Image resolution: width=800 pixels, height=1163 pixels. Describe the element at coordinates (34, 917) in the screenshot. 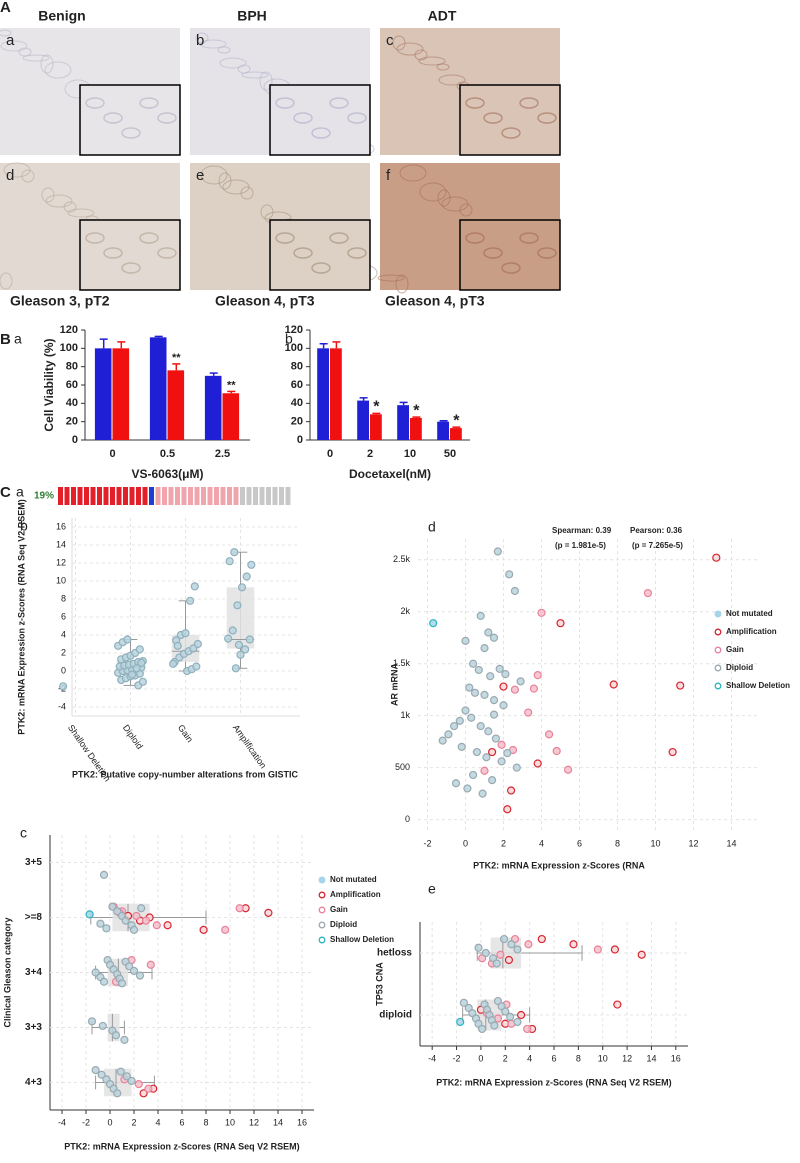

I see `y-tick-label: >=8` at that location.